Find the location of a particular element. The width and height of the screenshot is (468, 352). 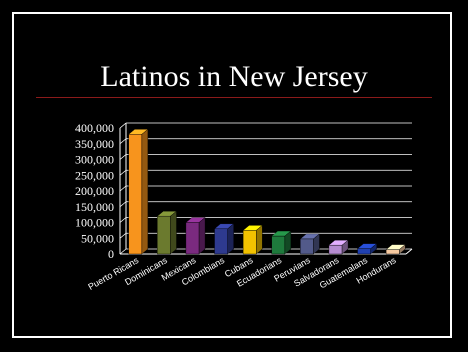

y-tick-label: 50,000 is located at coordinates (97, 238).